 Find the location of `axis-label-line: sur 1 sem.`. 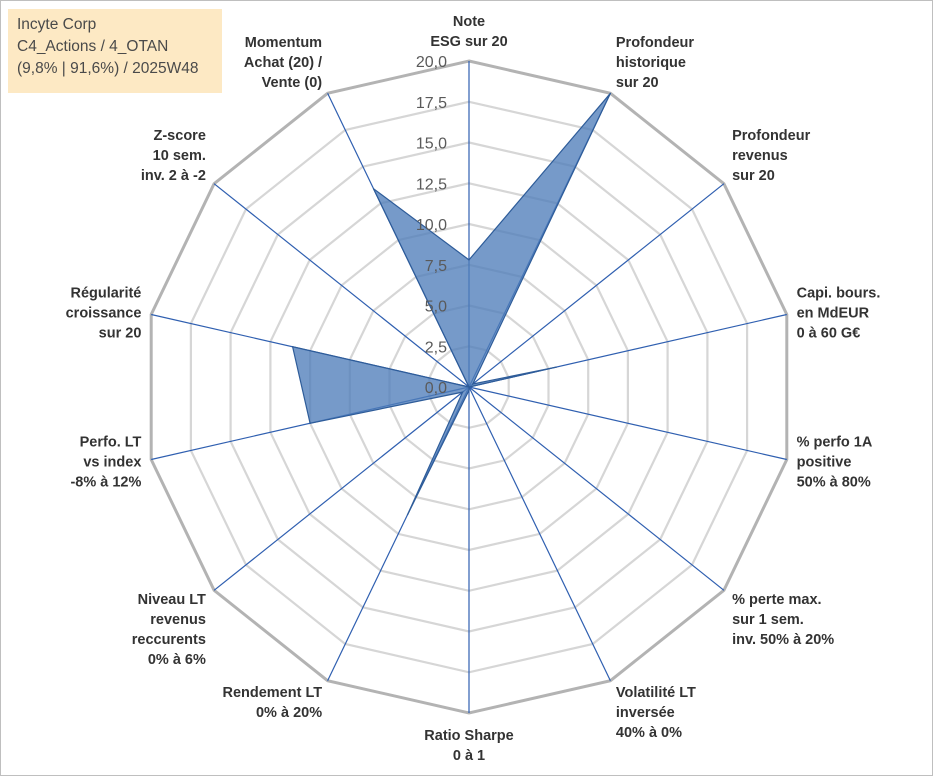

axis-label-line: sur 1 sem. is located at coordinates (768, 620).